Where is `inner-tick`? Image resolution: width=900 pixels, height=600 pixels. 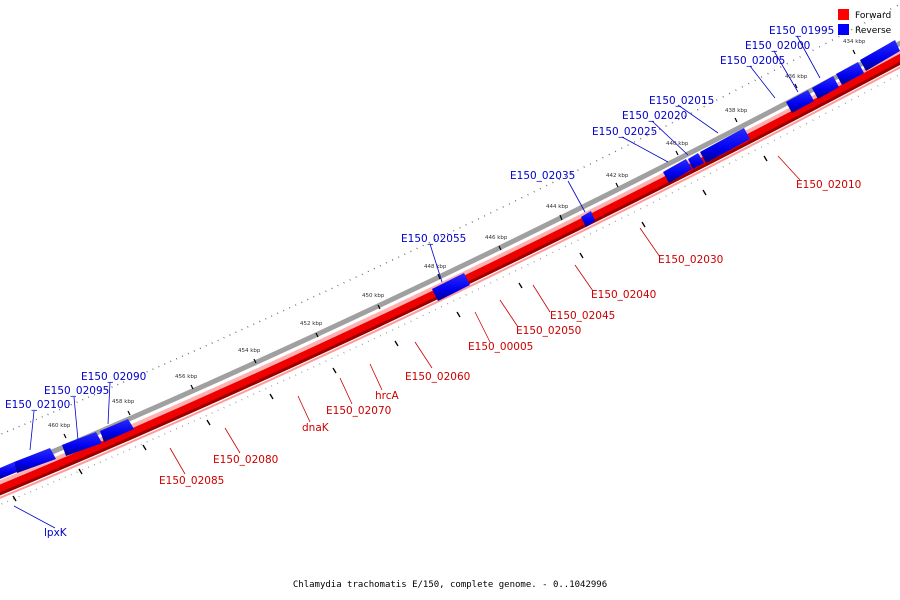
inner-tick is located at coordinates (643, 224).